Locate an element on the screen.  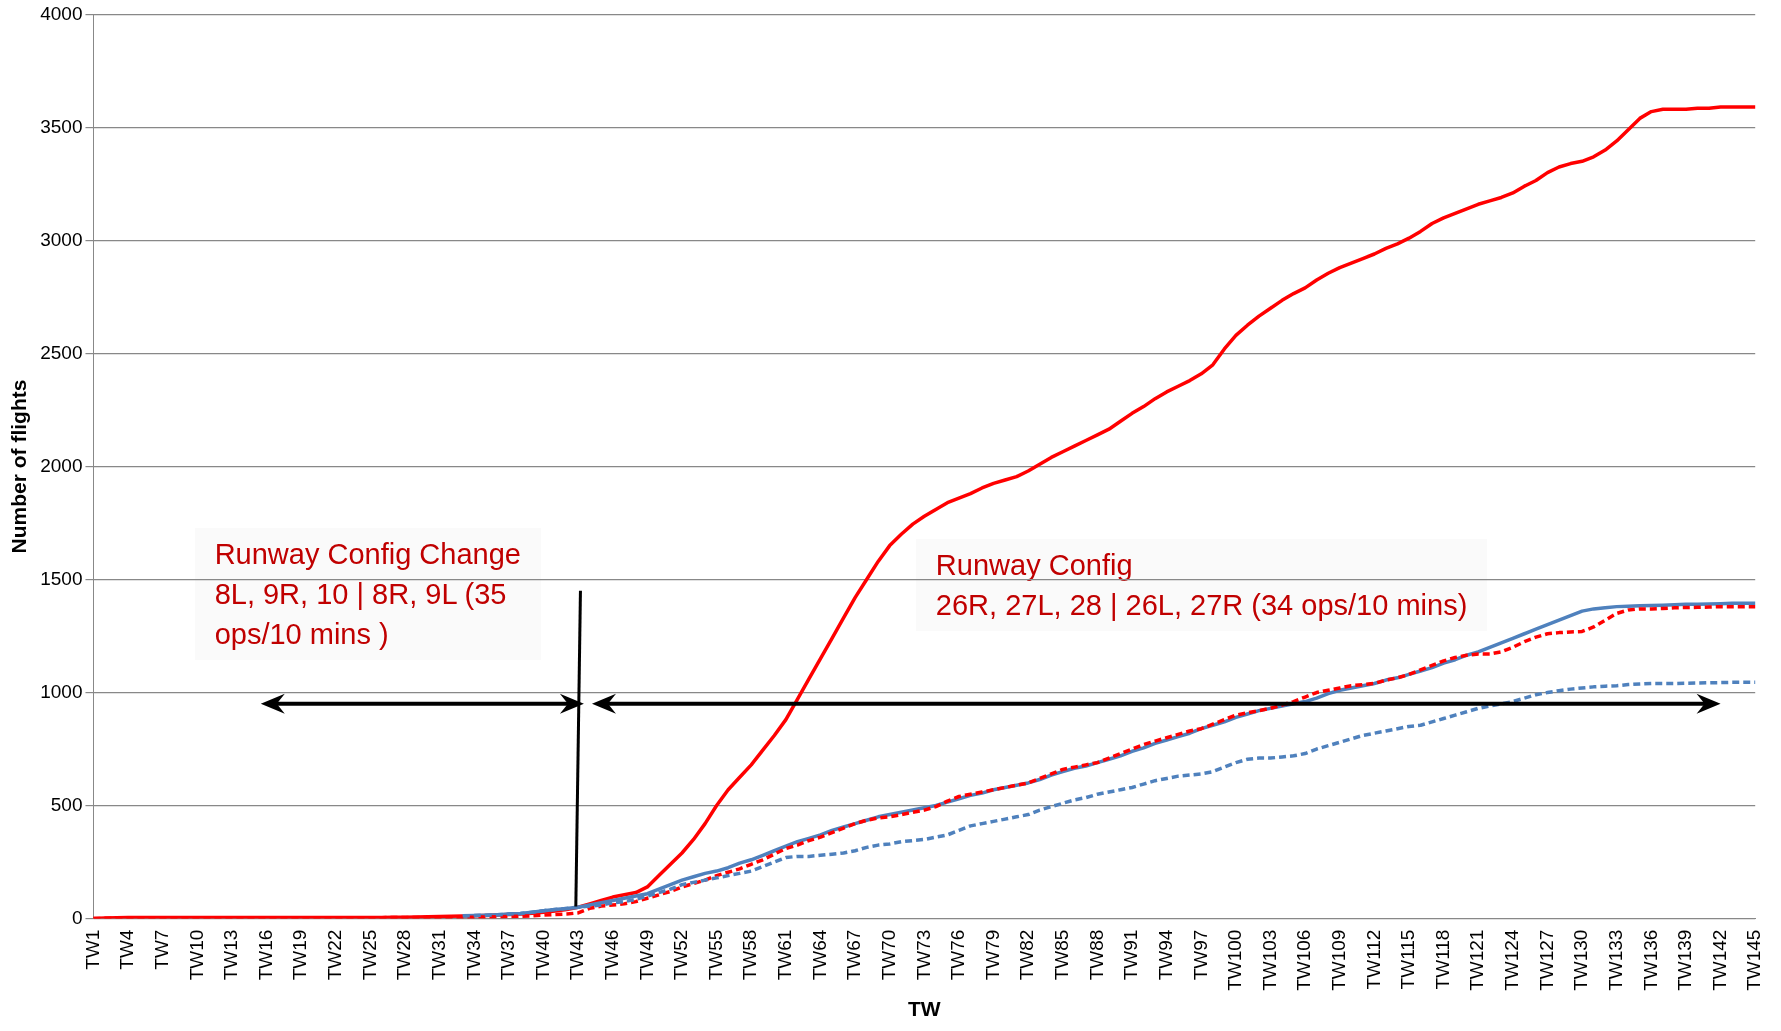
x-tick-label: TW115 is located at coordinates (1408, 959).